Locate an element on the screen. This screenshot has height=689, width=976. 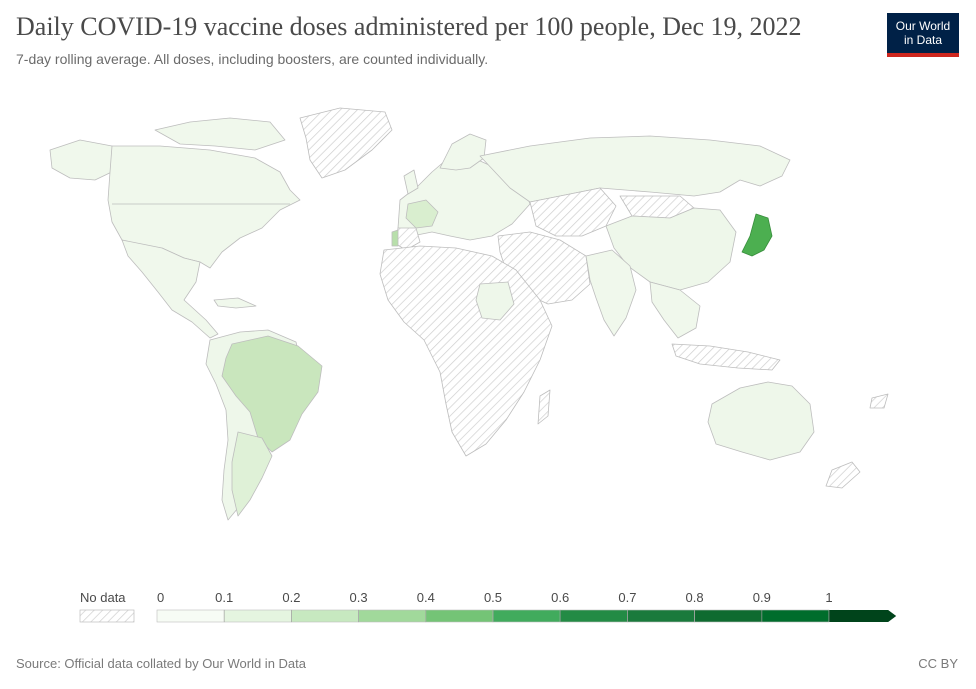
legend-tick-label: 0.7 is located at coordinates (627, 597).